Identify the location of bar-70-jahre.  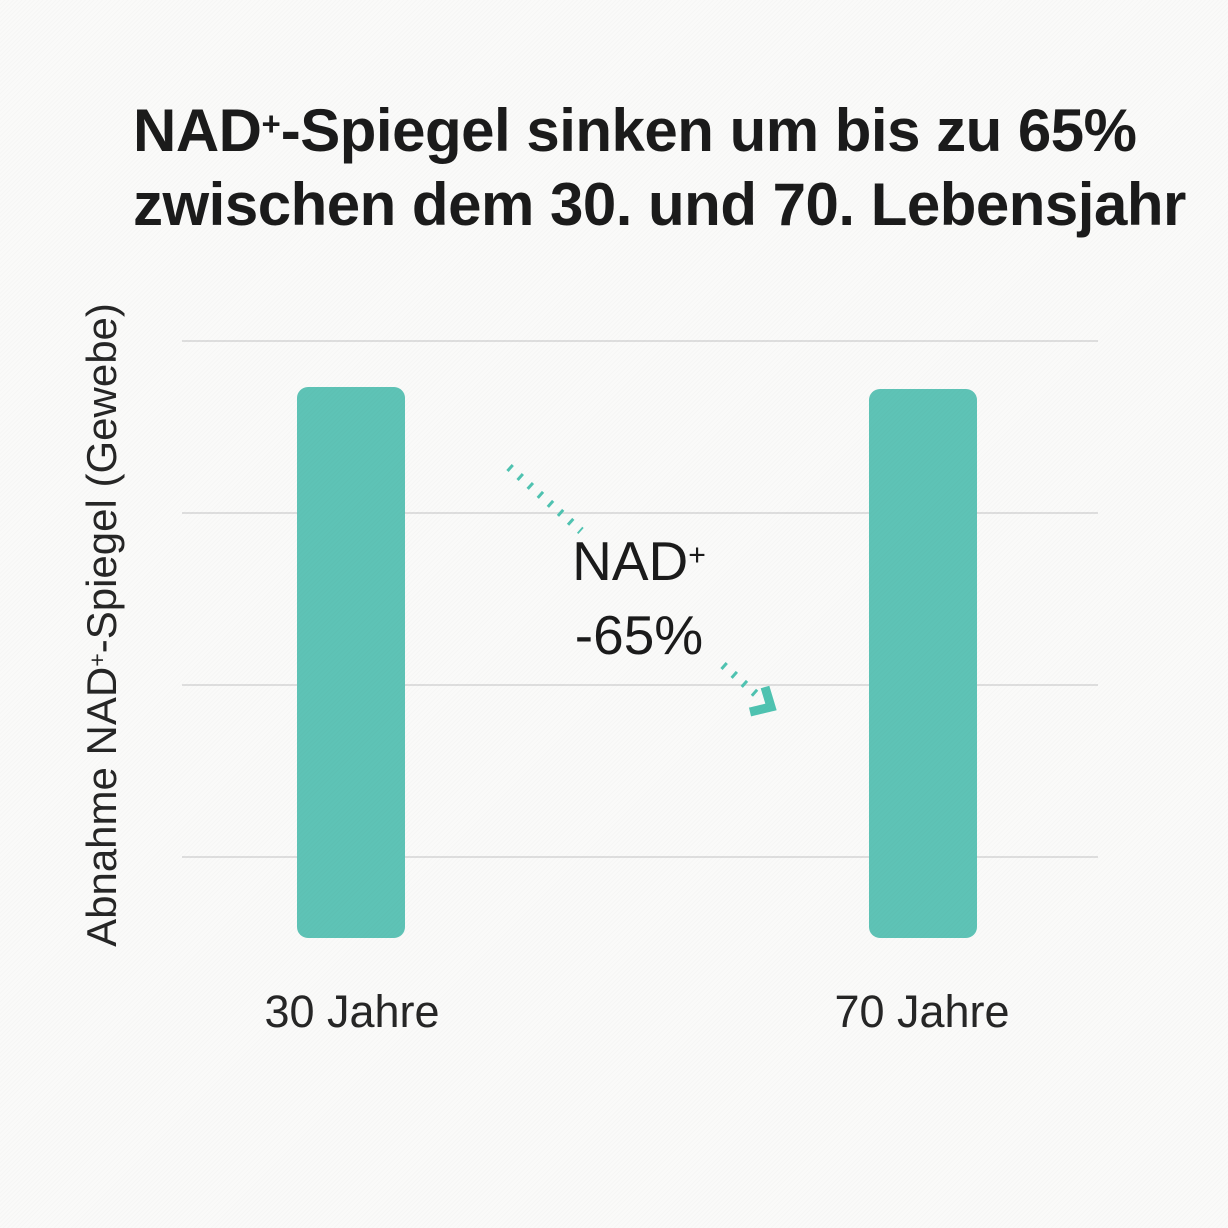
(923, 663).